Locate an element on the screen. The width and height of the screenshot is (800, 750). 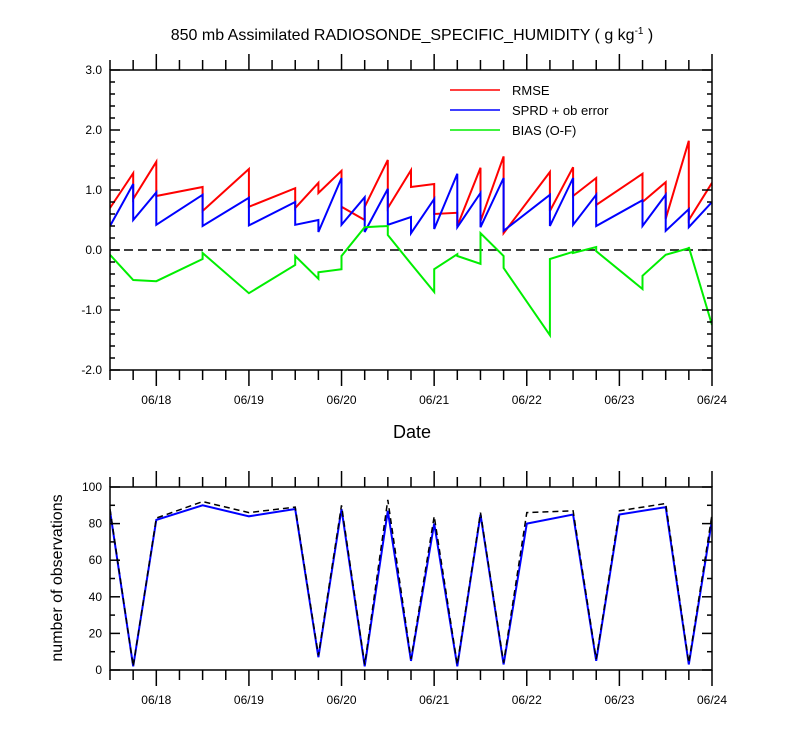
y-tick-label: 80 is located at coordinates (96, 524).